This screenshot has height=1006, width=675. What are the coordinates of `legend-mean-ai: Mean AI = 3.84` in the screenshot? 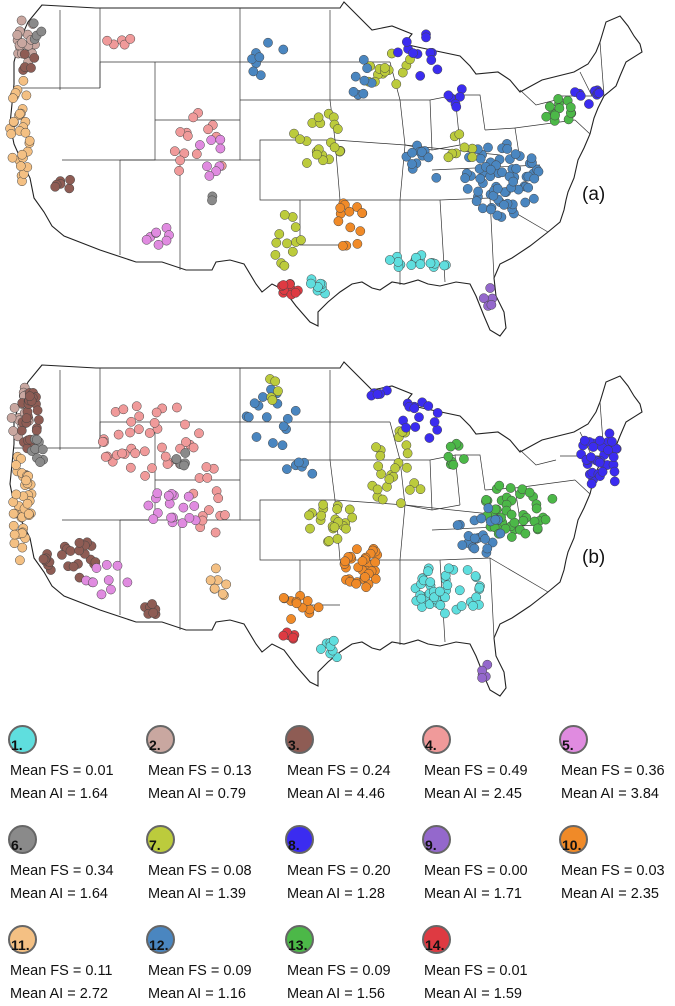 It's located at (610, 794).